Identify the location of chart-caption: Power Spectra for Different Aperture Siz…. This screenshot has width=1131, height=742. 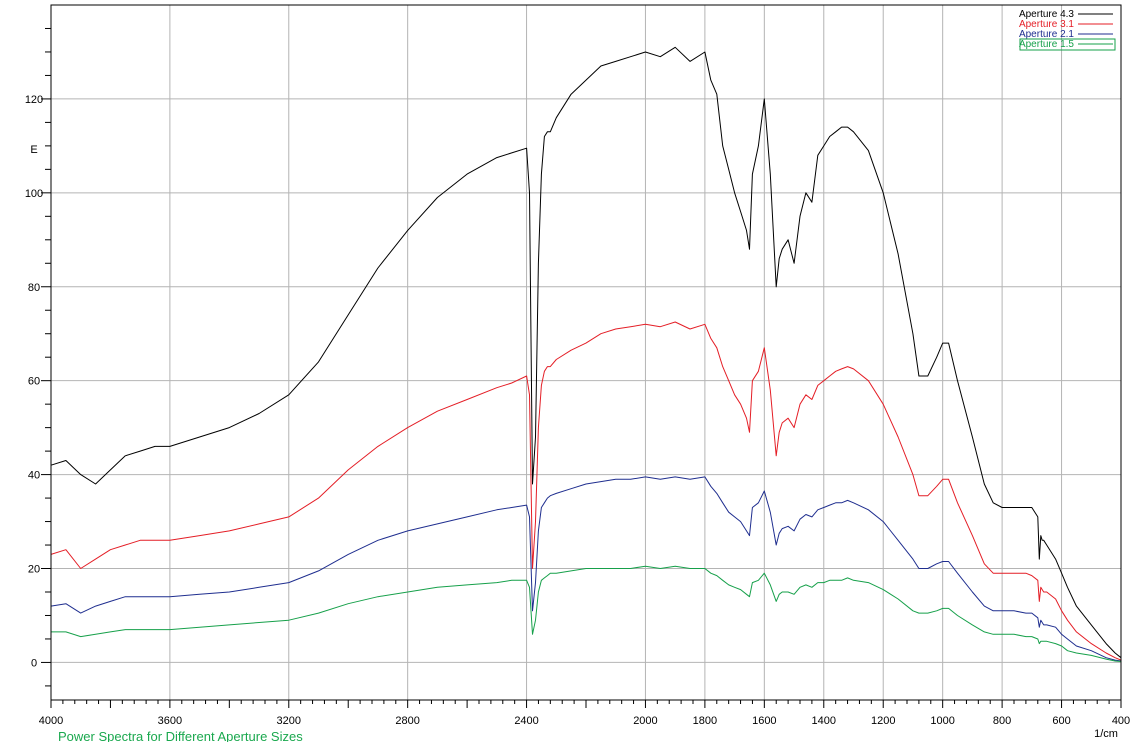
(180, 735).